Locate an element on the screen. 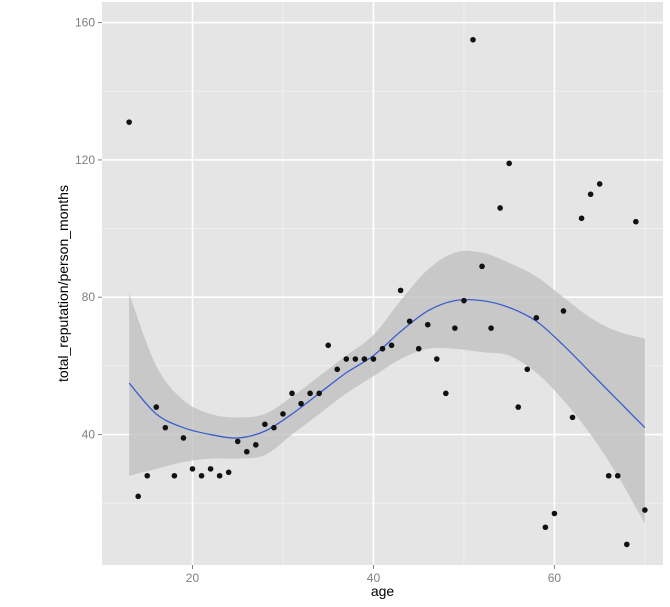  x-tick-label: 40 is located at coordinates (374, 578).